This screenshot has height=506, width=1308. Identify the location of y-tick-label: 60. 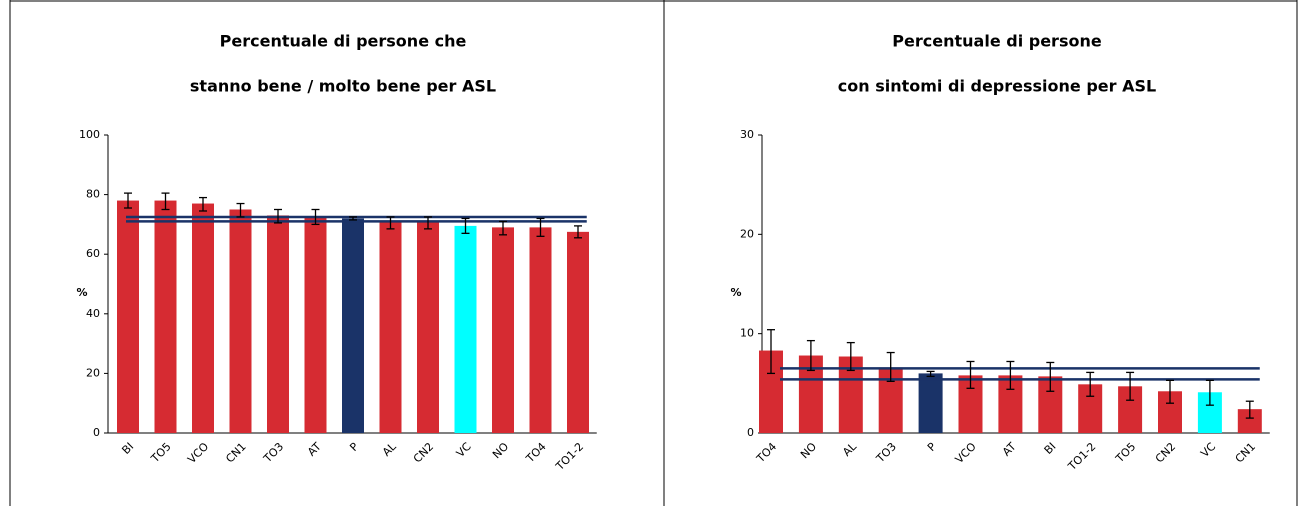
(93, 253).